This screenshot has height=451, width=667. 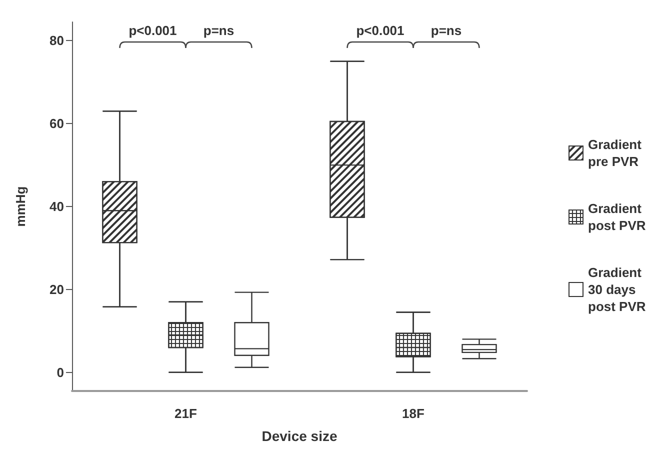 What do you see at coordinates (60, 372) in the screenshot?
I see `y-tick-label: 0` at bounding box center [60, 372].